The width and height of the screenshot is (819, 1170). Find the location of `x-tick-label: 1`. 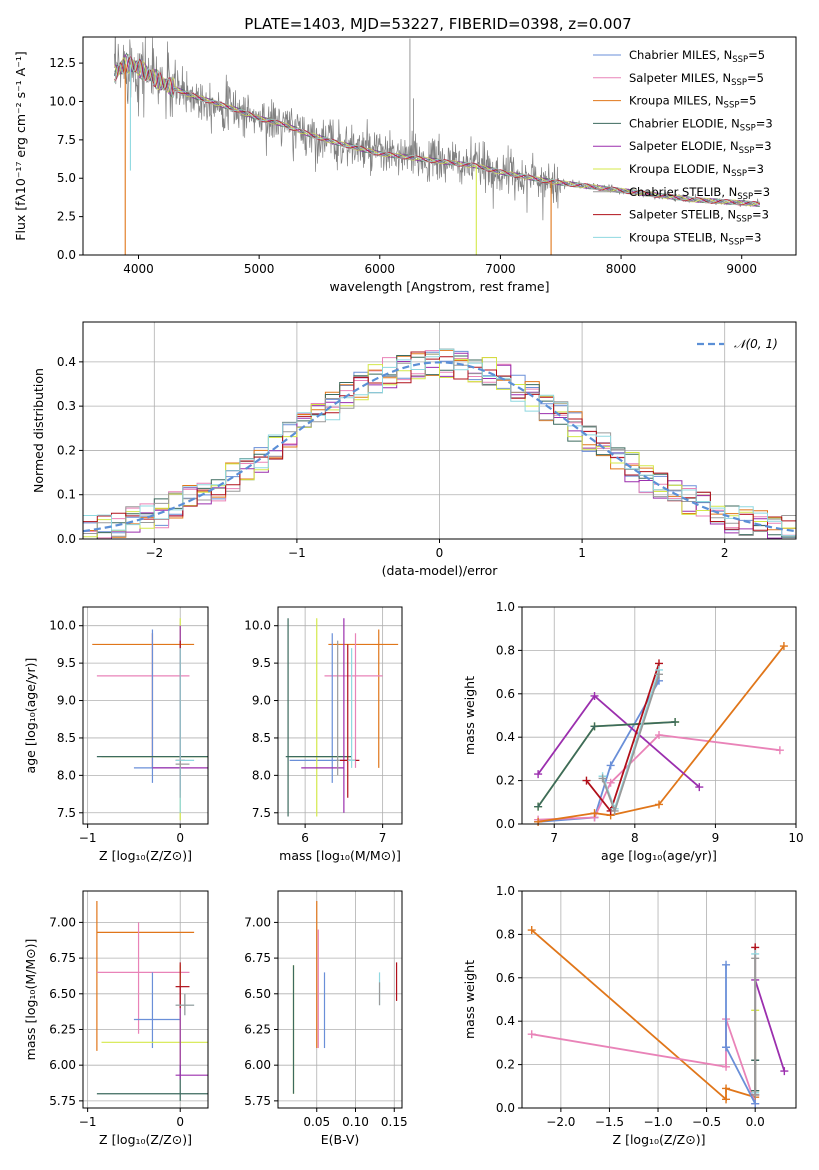

x-tick-label: 1 is located at coordinates (582, 553).